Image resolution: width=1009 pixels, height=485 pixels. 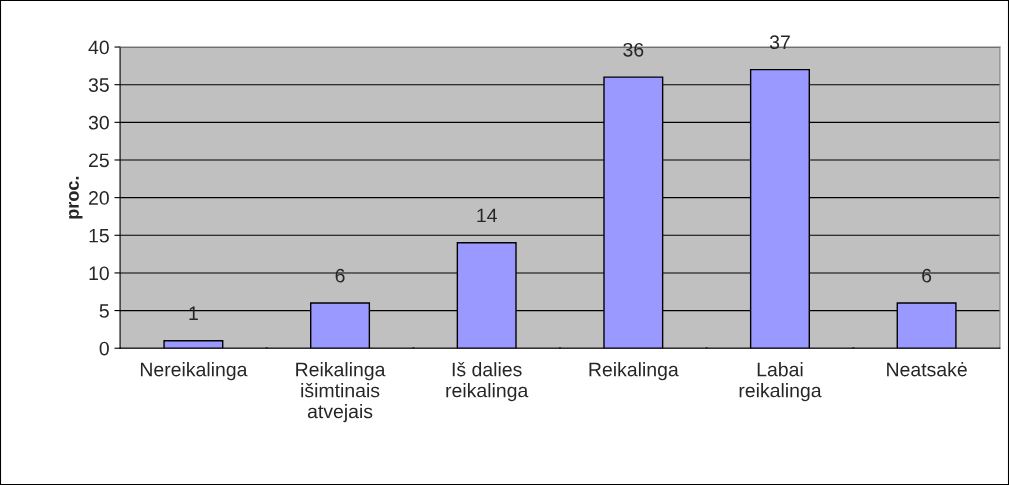 What do you see at coordinates (487, 215) in the screenshot?
I see `data-label: 14` at bounding box center [487, 215].